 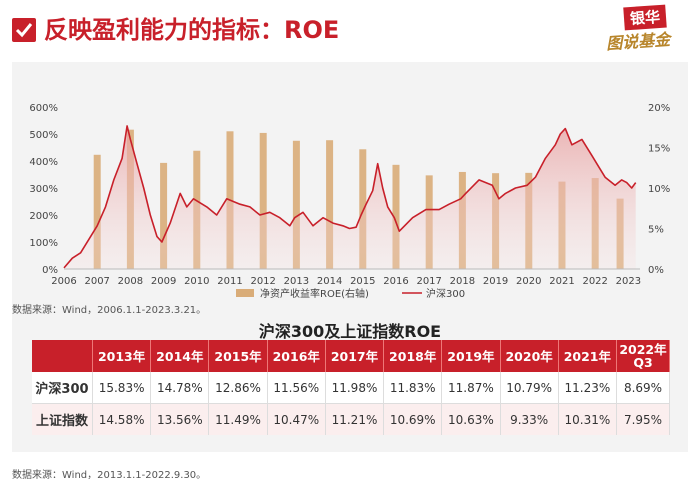 What do you see at coordinates (528, 281) in the screenshot?
I see `x-tick-label: 2020` at bounding box center [528, 281].